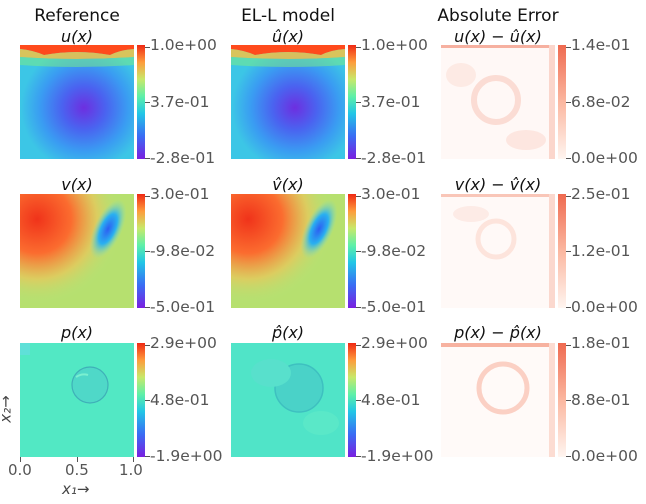  Describe the element at coordinates (288, 400) in the screenshot. I see `heatmap-p-model` at that location.